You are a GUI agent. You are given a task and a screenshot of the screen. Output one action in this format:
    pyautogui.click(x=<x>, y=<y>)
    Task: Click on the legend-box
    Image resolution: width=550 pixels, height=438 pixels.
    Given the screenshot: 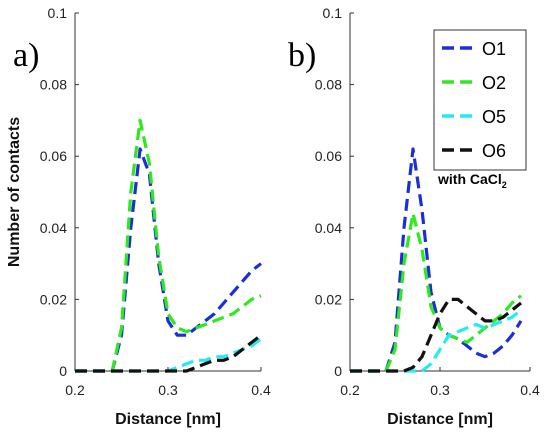 What is the action you would take?
    pyautogui.click(x=480, y=100)
    